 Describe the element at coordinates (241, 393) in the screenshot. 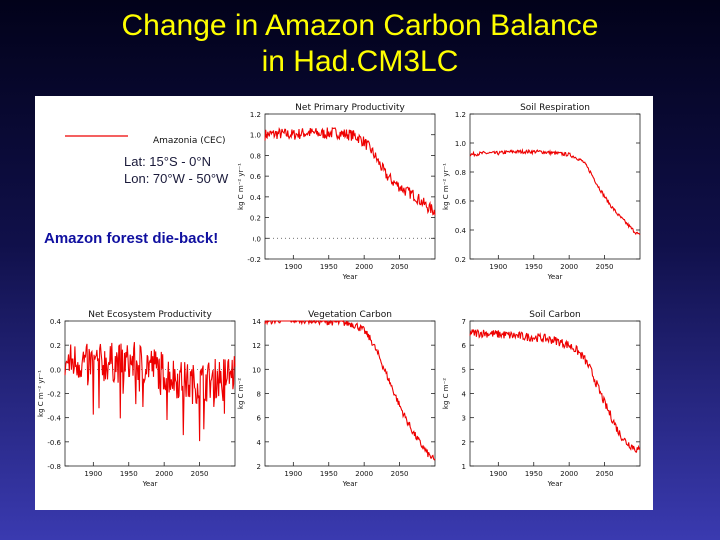

I see `y-axis-label-veg-carbon: kg C m⁻²` at that location.